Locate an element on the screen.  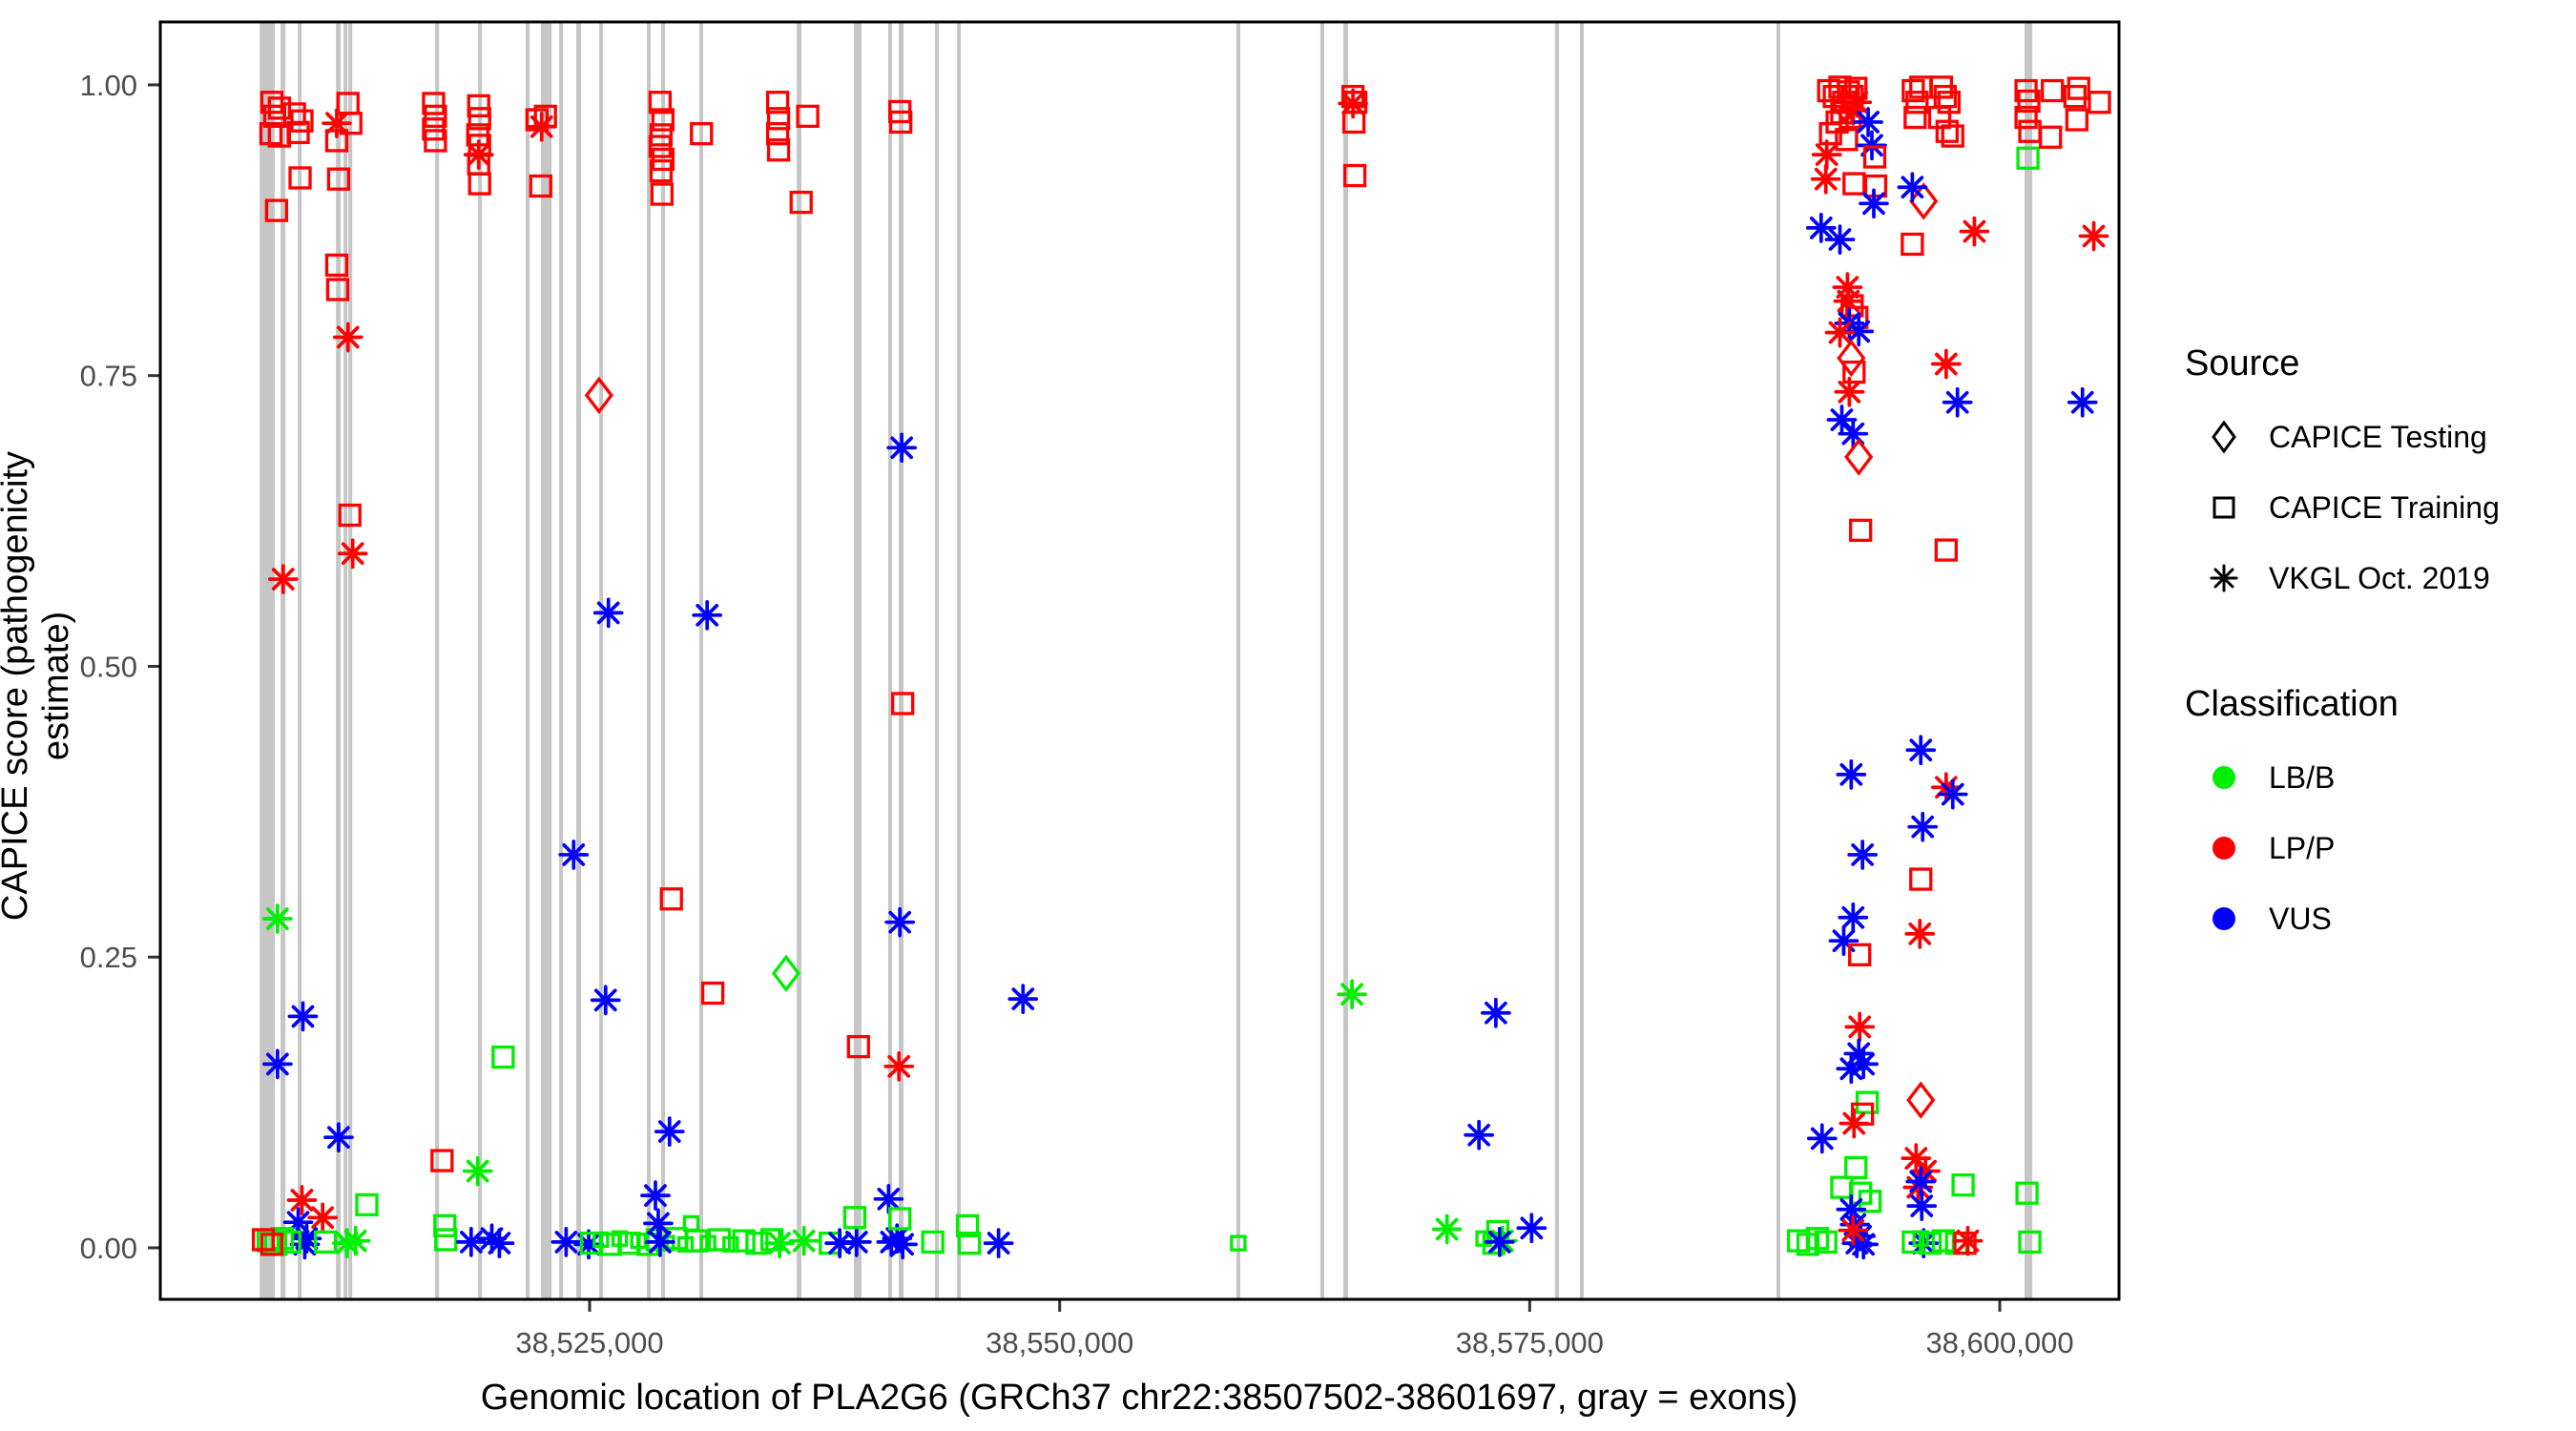
y-axis-title: CAPICE score (pathogenicity estimate) is located at coordinates (38, 686).